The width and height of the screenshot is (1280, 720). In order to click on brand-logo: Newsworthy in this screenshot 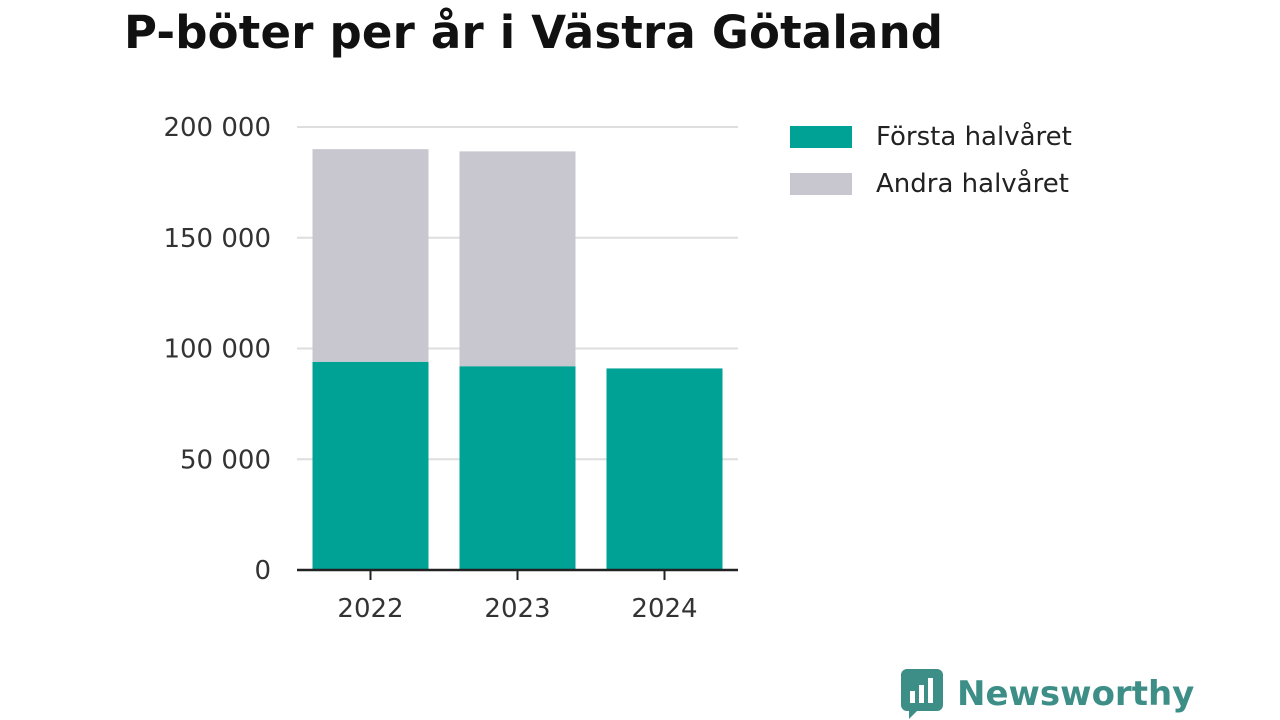, I will do `click(1047, 694)`.